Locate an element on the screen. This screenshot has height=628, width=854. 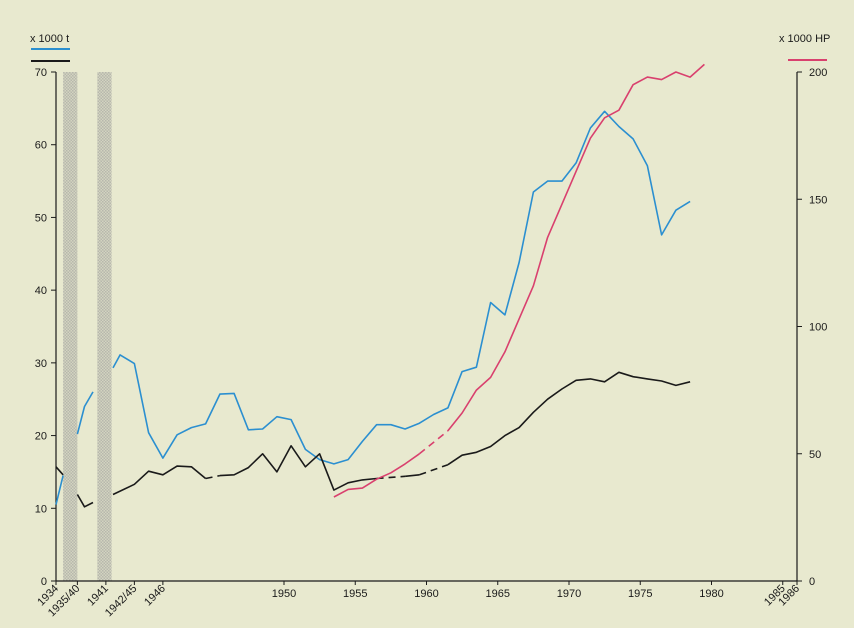
right-tick-label: 50 is located at coordinates (815, 455).